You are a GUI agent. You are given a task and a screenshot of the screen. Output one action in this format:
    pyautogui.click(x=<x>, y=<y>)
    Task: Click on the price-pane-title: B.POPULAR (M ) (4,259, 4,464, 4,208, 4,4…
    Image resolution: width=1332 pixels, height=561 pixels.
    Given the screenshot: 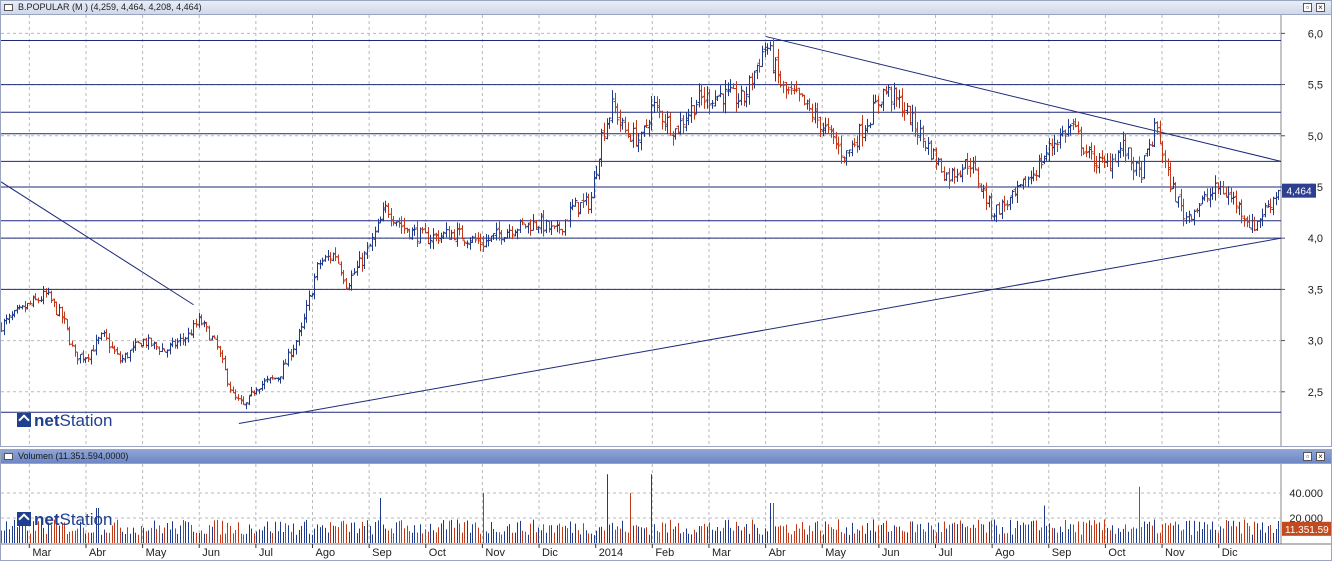 What is the action you would take?
    pyautogui.click(x=110, y=7)
    